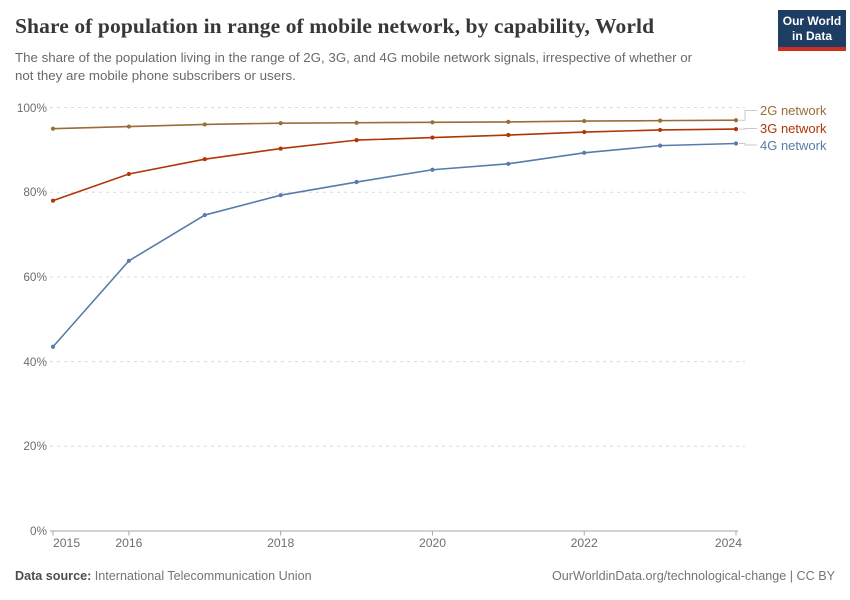 The width and height of the screenshot is (850, 600). What do you see at coordinates (203, 576) in the screenshot?
I see `data-source-value: International Telecommunication Union` at bounding box center [203, 576].